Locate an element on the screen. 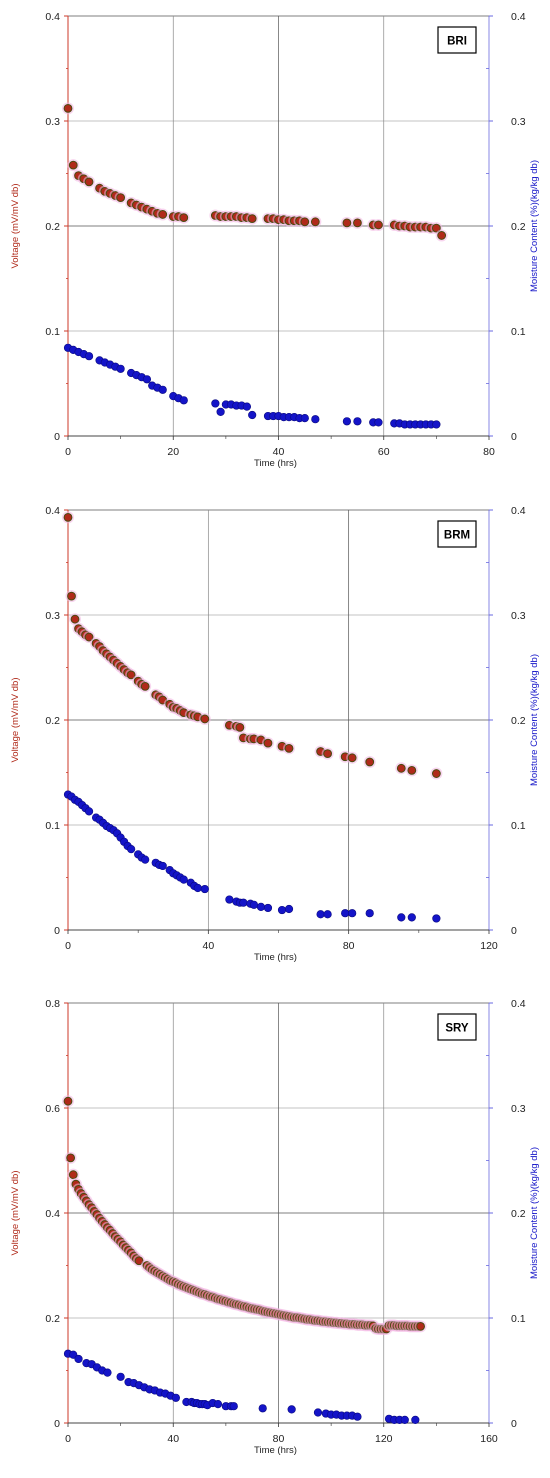 The width and height of the screenshot is (550, 1478). right-tick-label: 0.2 is located at coordinates (518, 227).